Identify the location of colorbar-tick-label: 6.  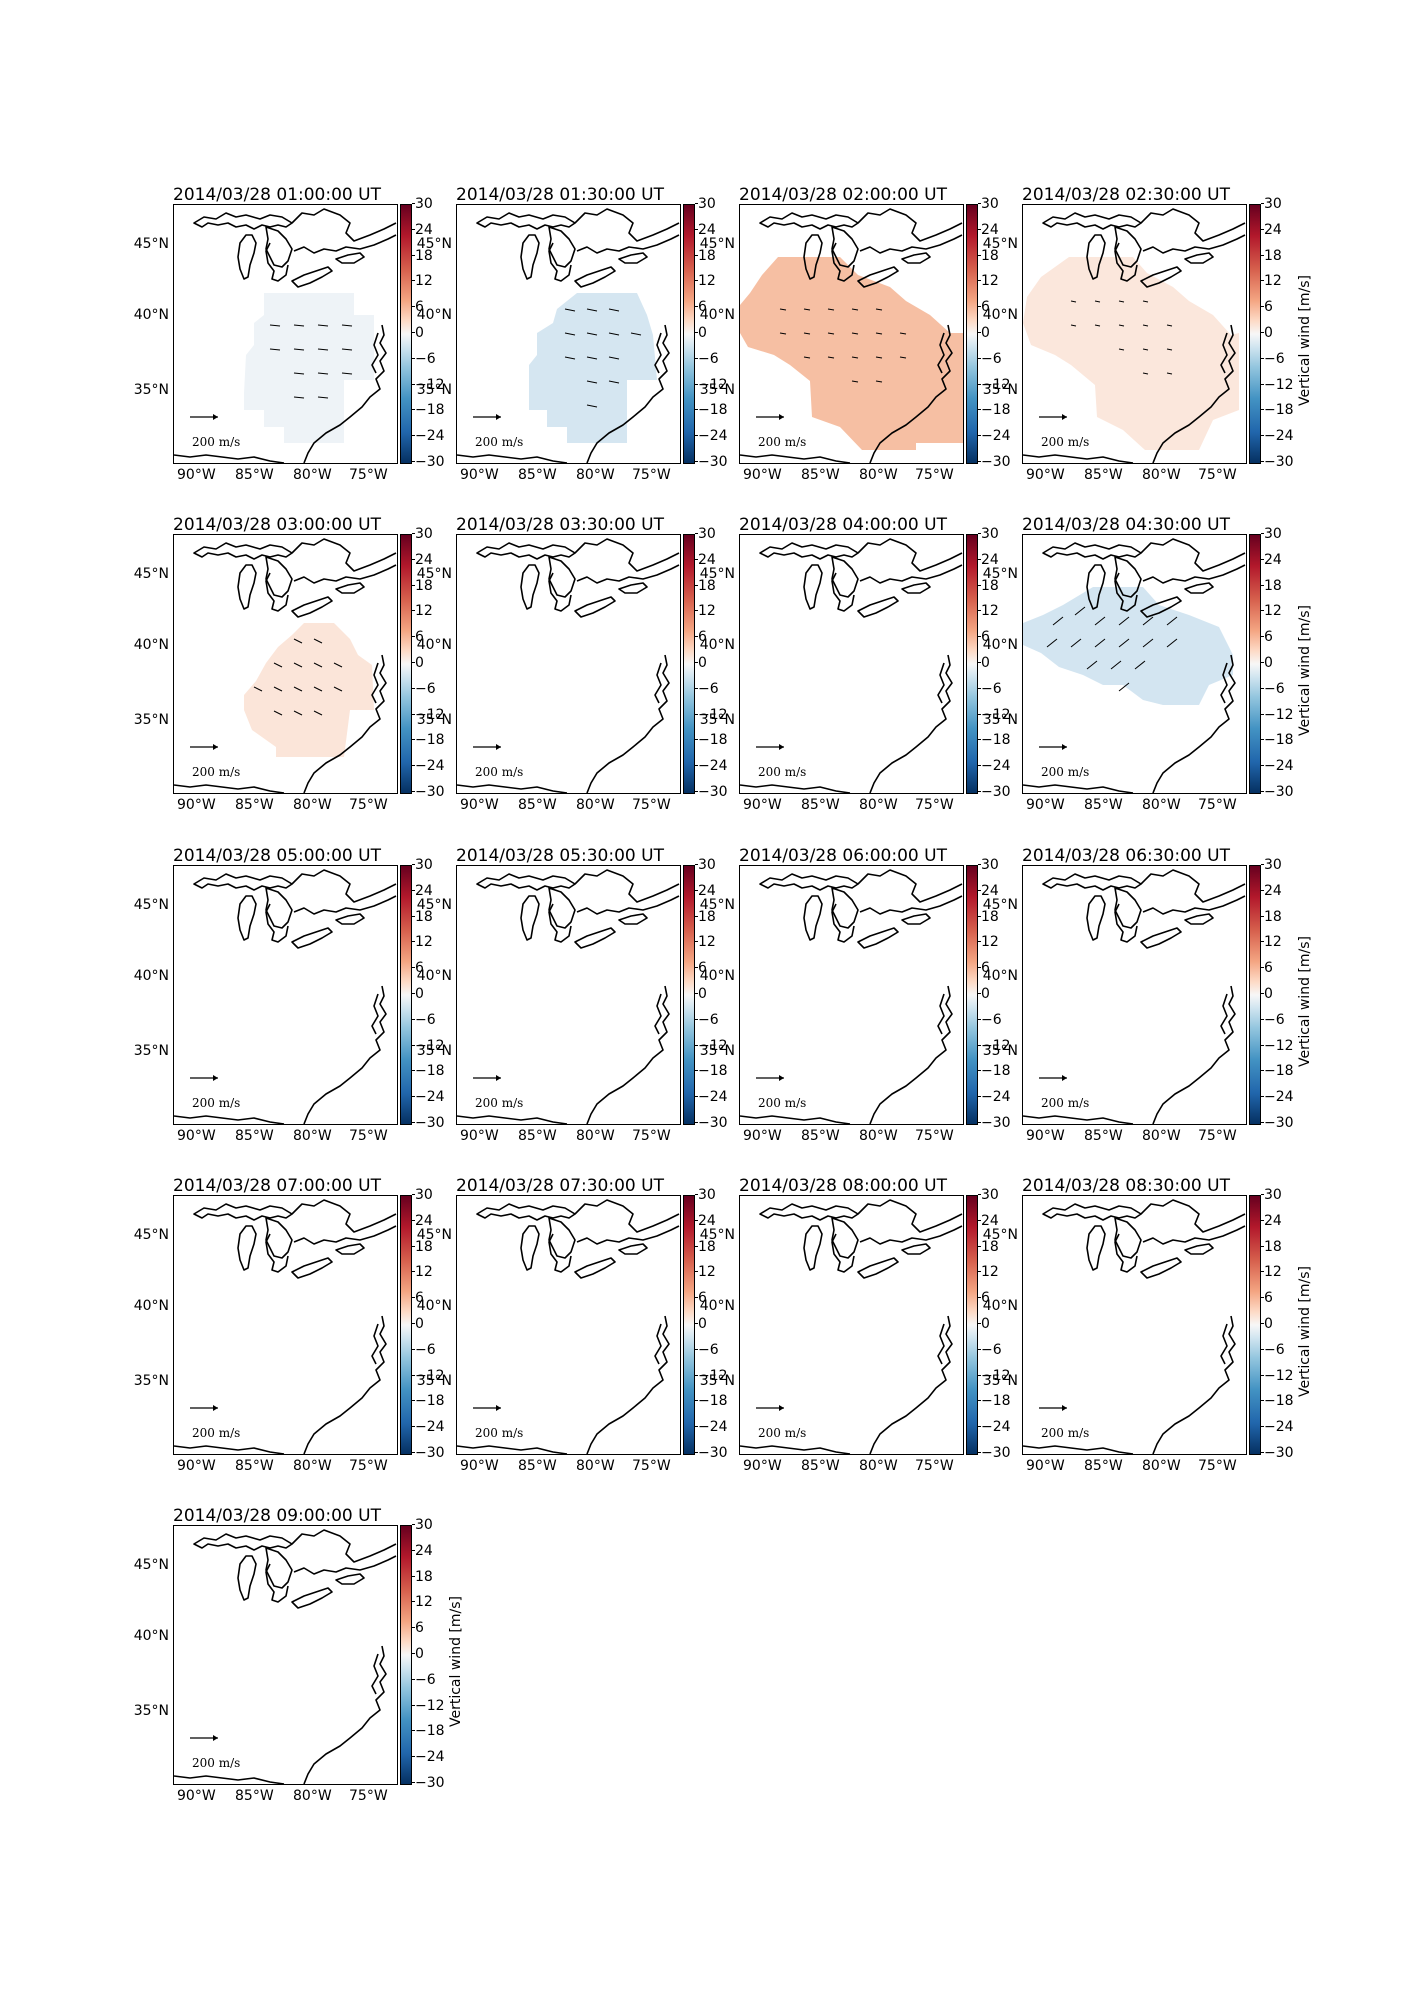
(1267, 307).